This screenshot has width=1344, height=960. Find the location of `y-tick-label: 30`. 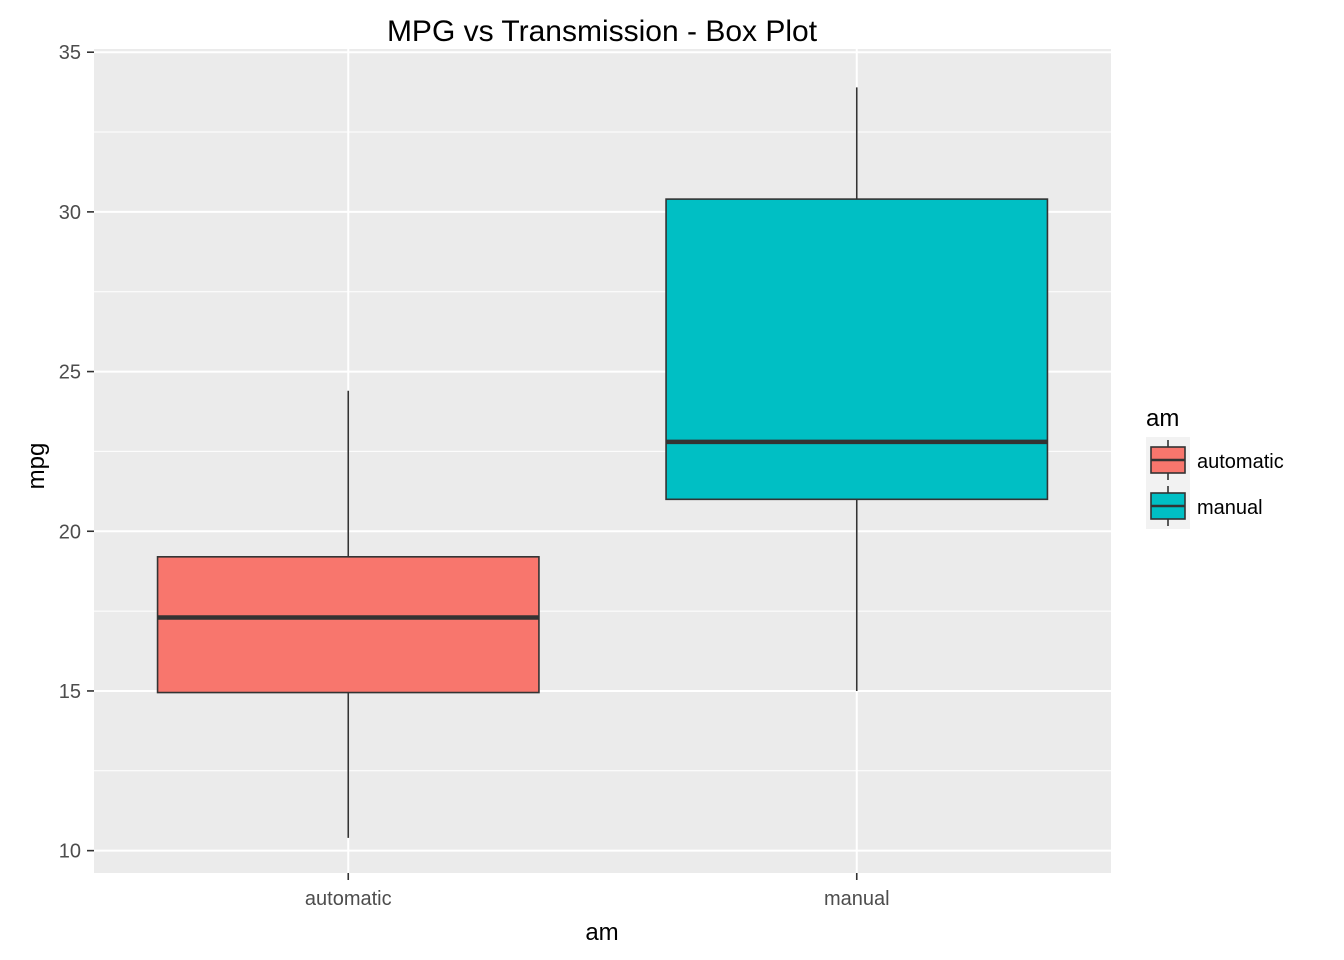

y-tick-label: 30 is located at coordinates (70, 213).